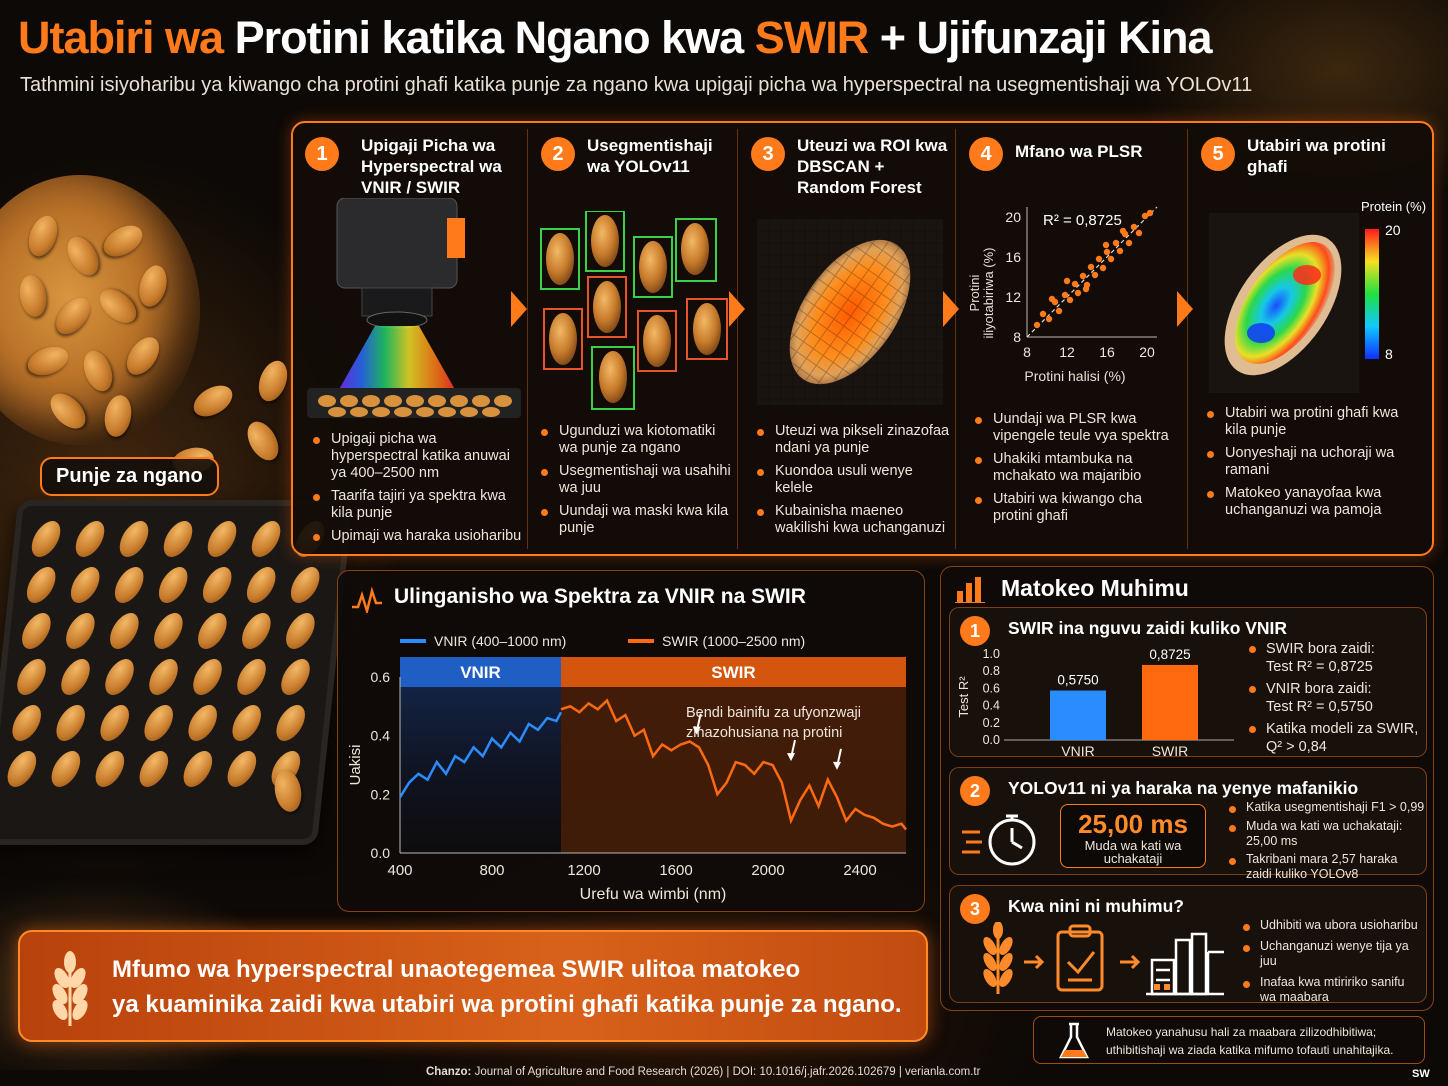 This screenshot has height=1086, width=1448. Describe the element at coordinates (991, 671) in the screenshot. I see `bar-y-tick: 0.8` at that location.